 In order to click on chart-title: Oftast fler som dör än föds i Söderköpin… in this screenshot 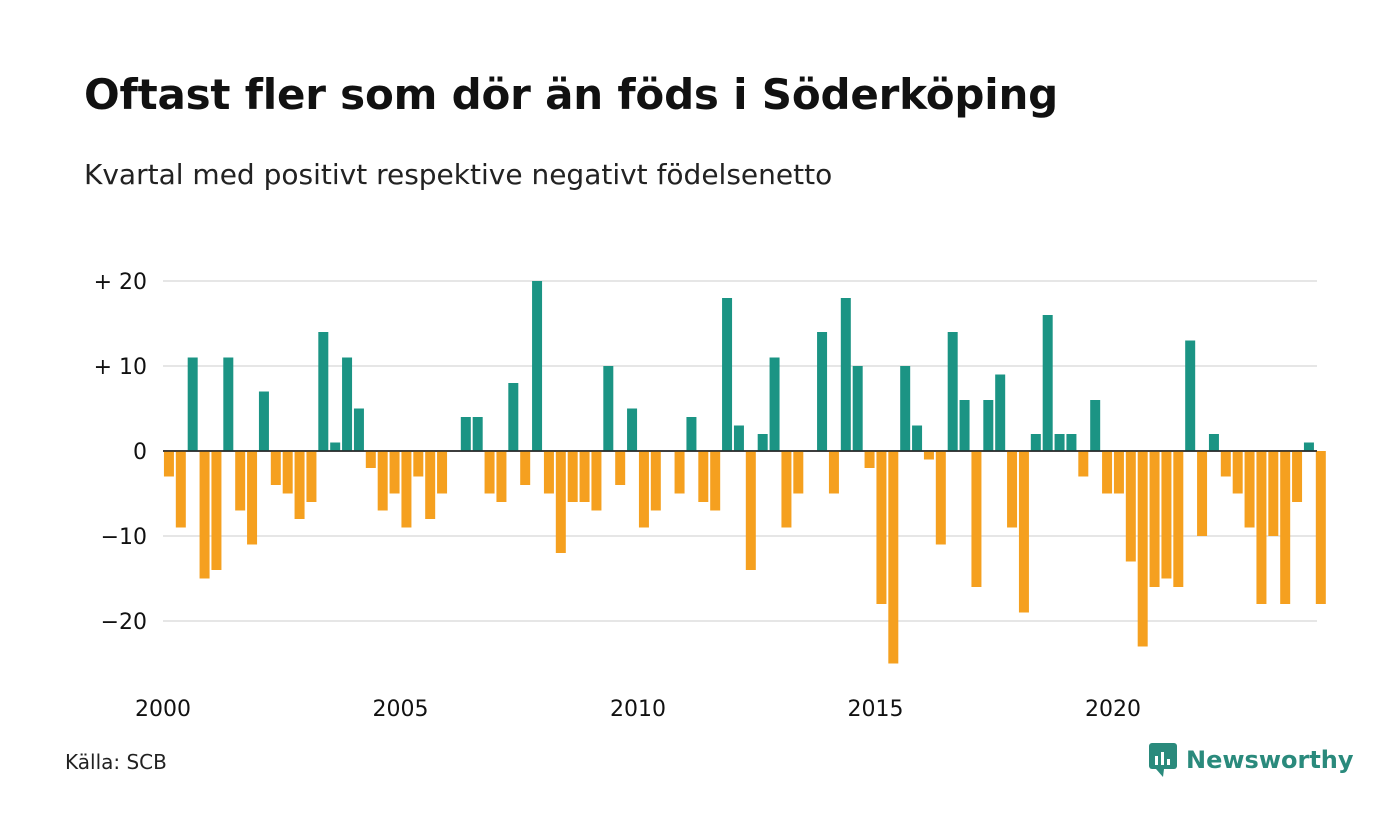, I will do `click(571, 94)`.